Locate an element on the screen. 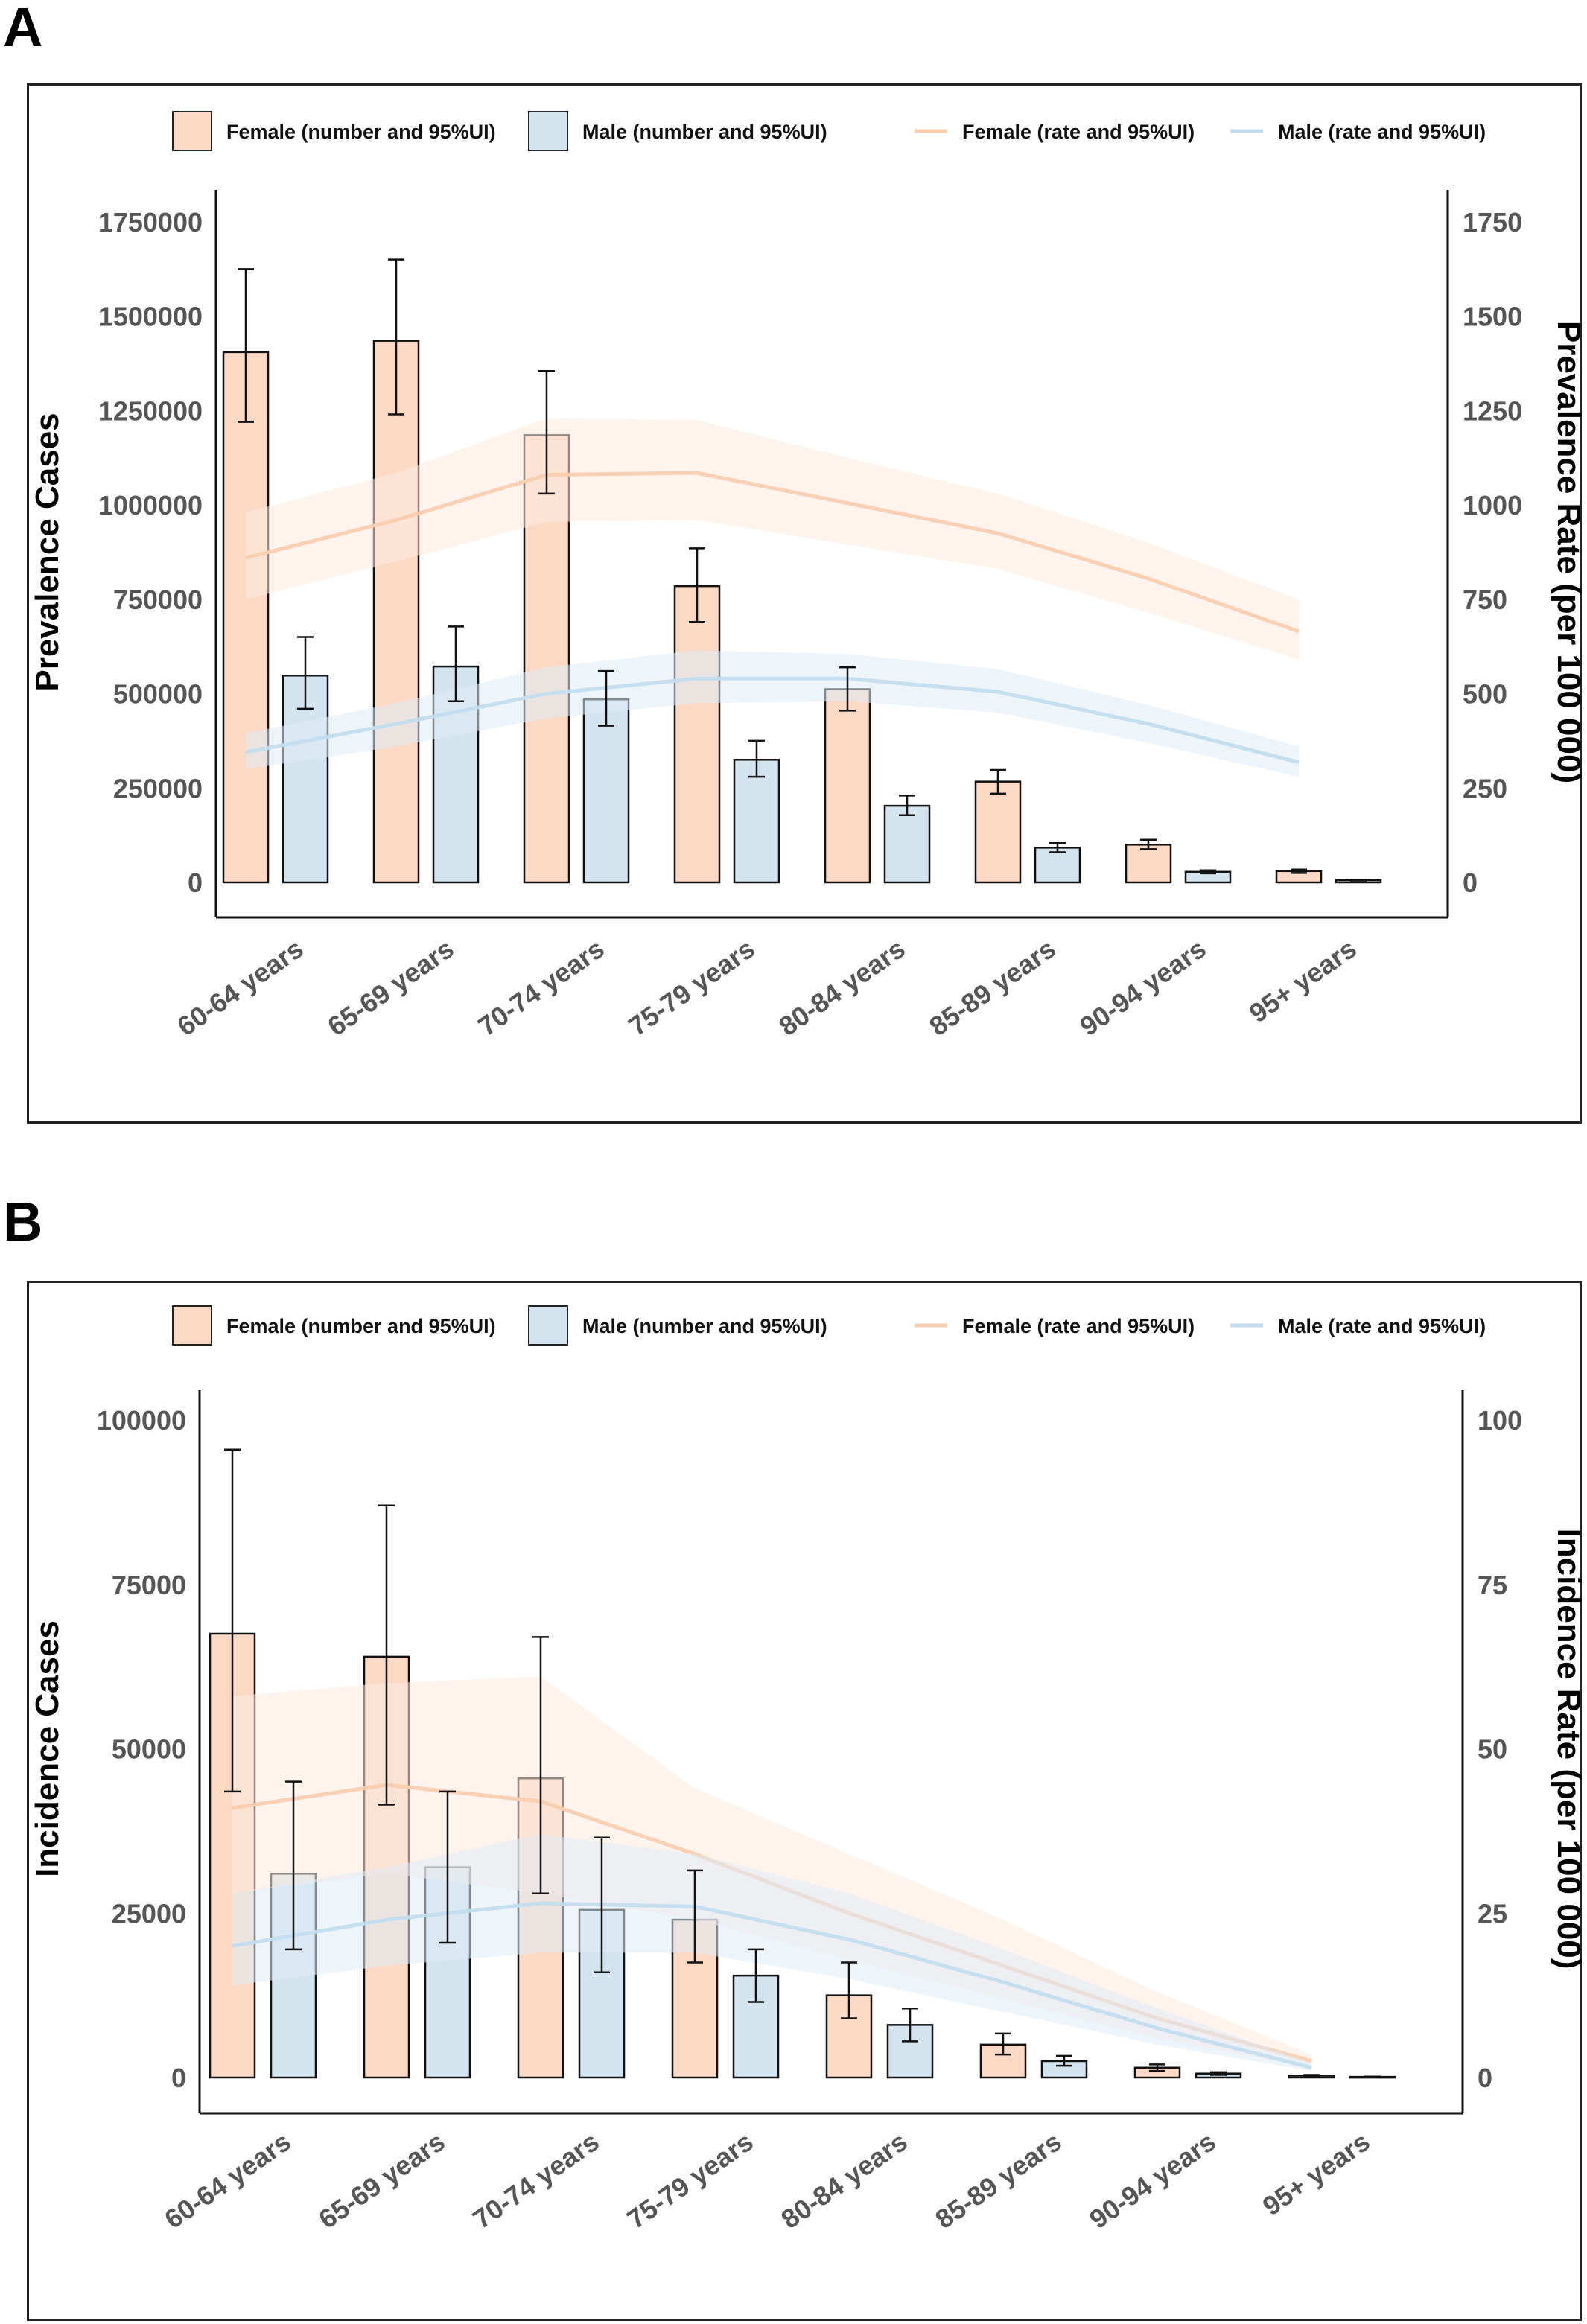 The height and width of the screenshot is (2324, 1587). female-rate-line is located at coordinates (772, 552).